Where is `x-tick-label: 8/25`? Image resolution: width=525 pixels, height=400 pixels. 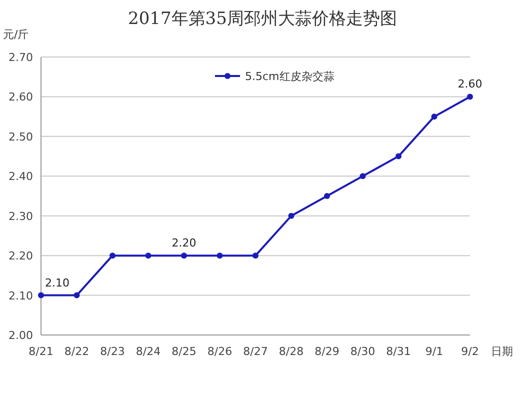 x-tick-label: 8/25 is located at coordinates (184, 351).